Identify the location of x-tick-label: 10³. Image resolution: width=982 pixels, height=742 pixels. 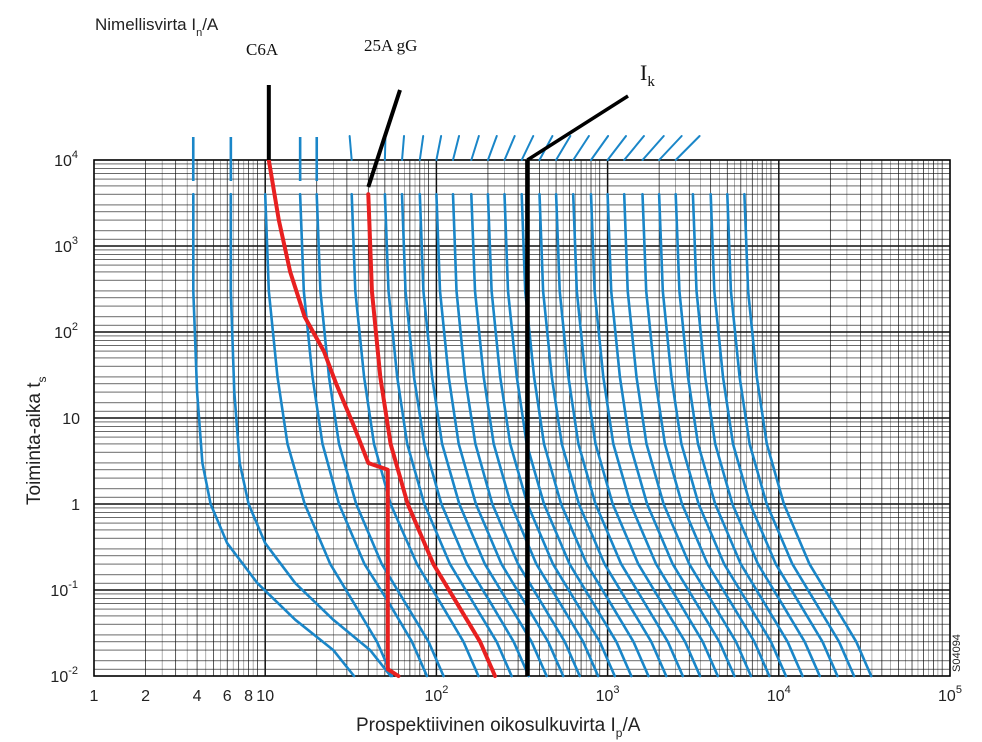
(608, 694).